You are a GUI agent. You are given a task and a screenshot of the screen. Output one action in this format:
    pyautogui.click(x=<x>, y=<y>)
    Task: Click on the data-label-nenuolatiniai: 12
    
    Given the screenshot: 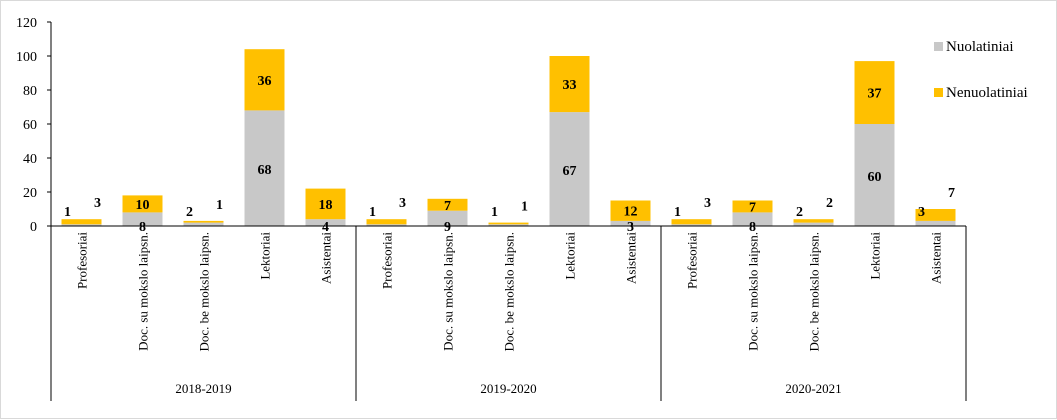 What is the action you would take?
    pyautogui.click(x=631, y=212)
    